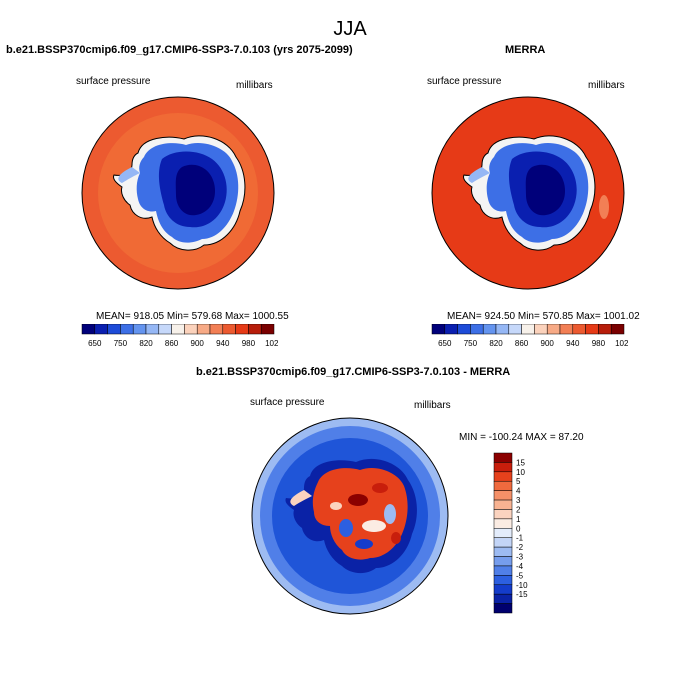 Image resolution: width=700 pixels, height=700 pixels. Describe the element at coordinates (518, 519) in the screenshot. I see `diff-colorbar-tick-label: 1` at that location.